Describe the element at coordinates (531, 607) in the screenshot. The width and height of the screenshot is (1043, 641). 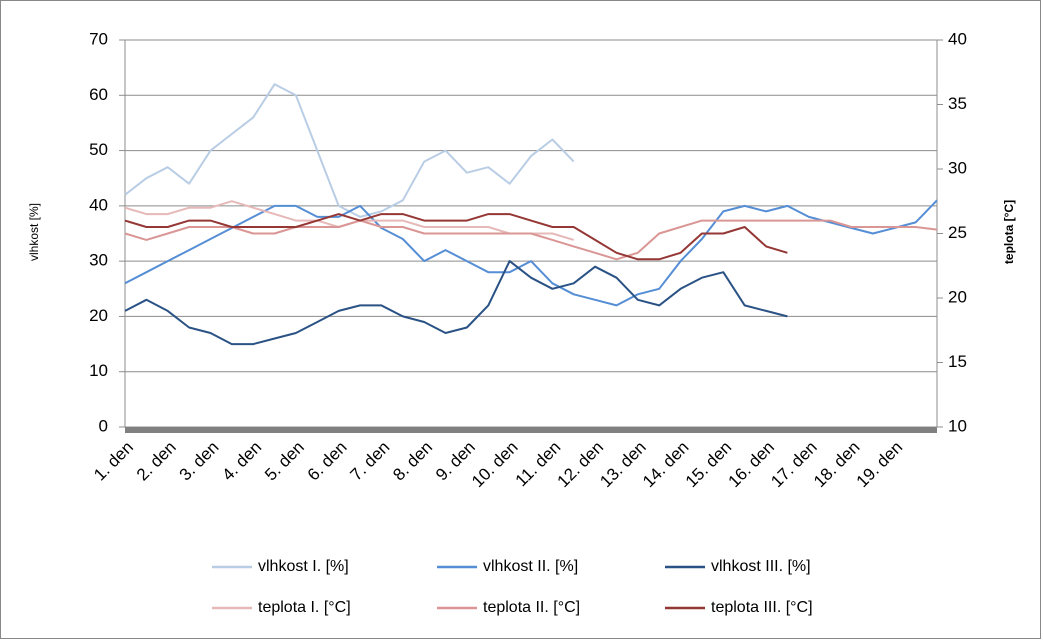
I see `legend-label: teplota II. [°C]` at that location.